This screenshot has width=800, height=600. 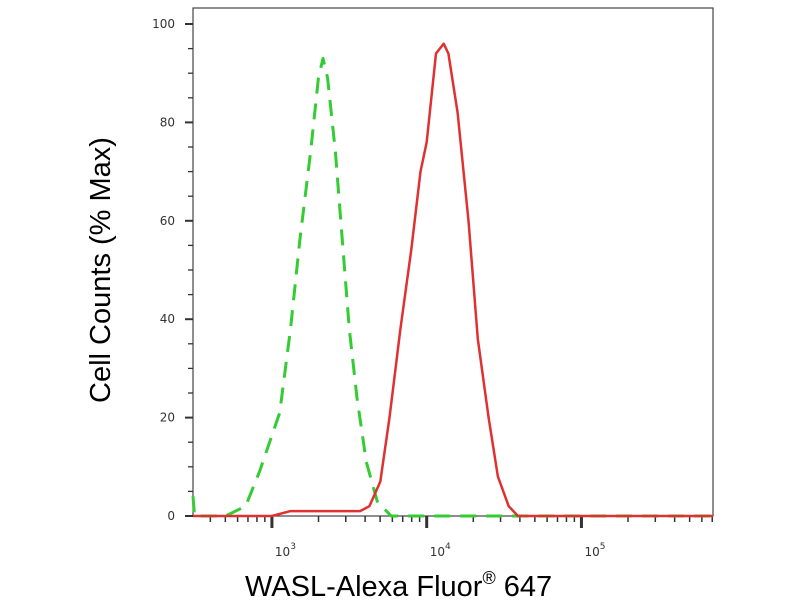 I want to click on x-axis-label-sup: ®, so click(x=488, y=578).